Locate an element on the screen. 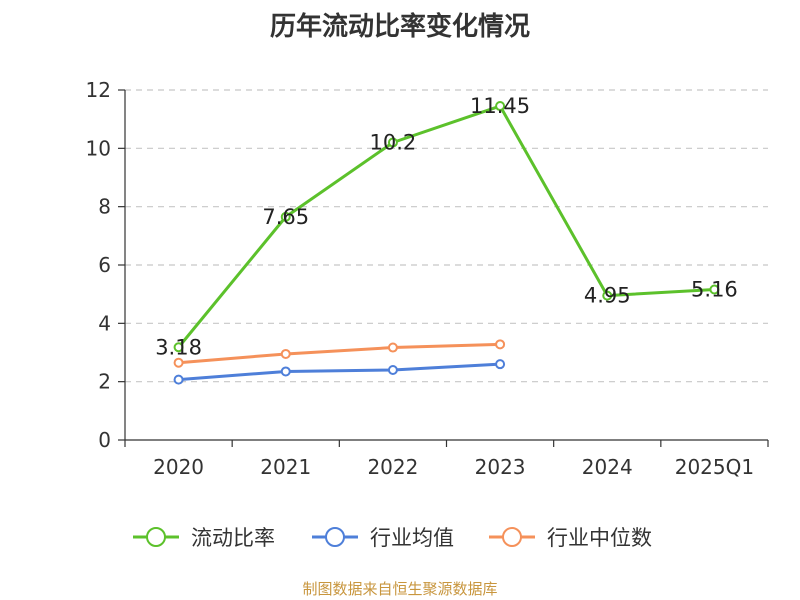 The image size is (800, 600). legend: 流动比率 行业均值 行业中位数 is located at coordinates (392, 538).